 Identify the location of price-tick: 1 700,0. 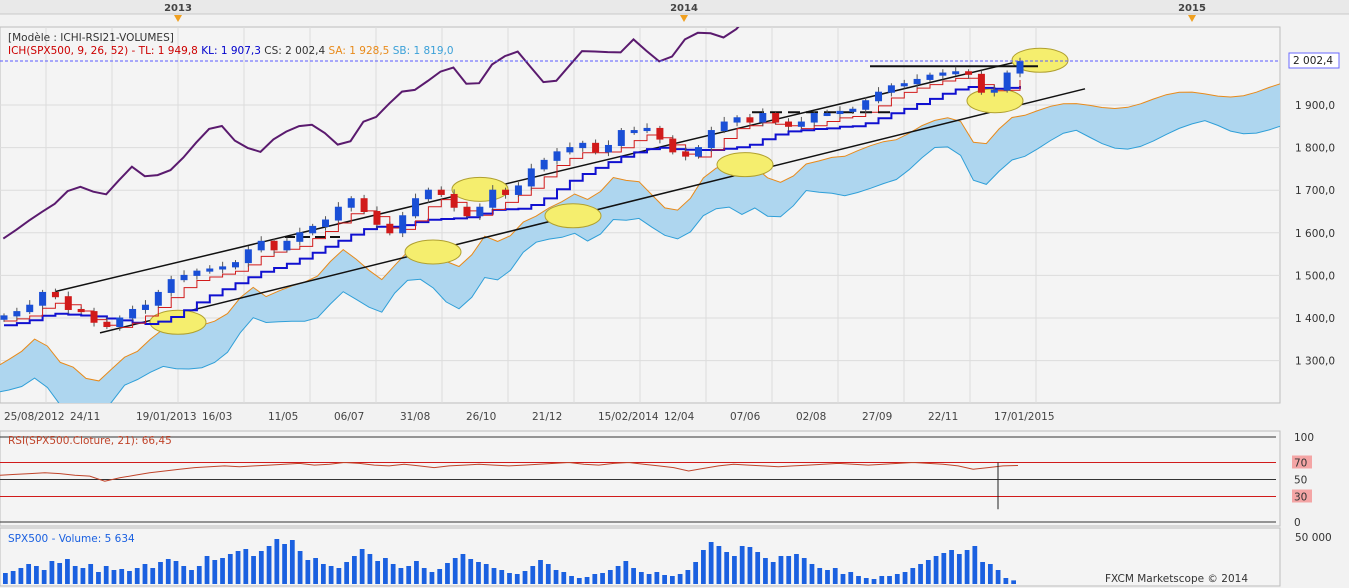
(1315, 191).